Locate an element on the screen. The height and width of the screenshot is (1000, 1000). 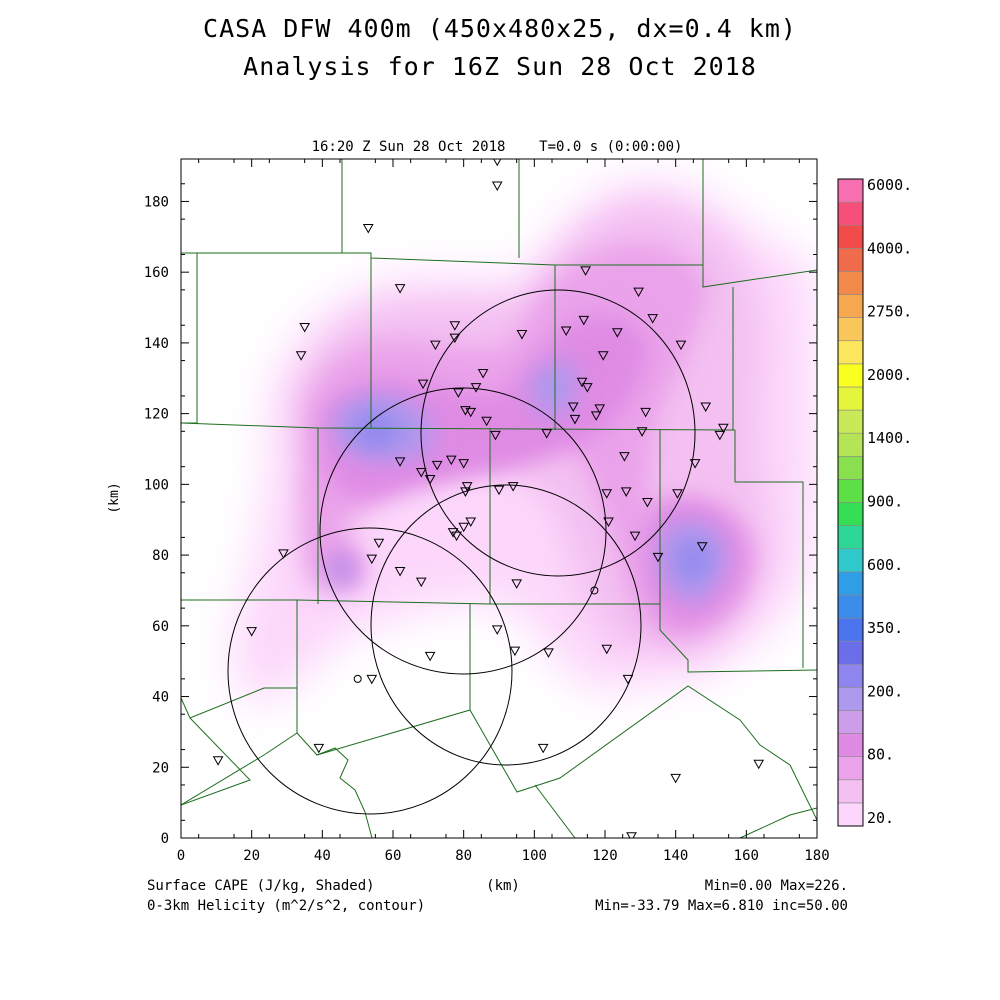
footer-cape-label: Surface CAPE (J/kg, Shaded) is located at coordinates (261, 886).